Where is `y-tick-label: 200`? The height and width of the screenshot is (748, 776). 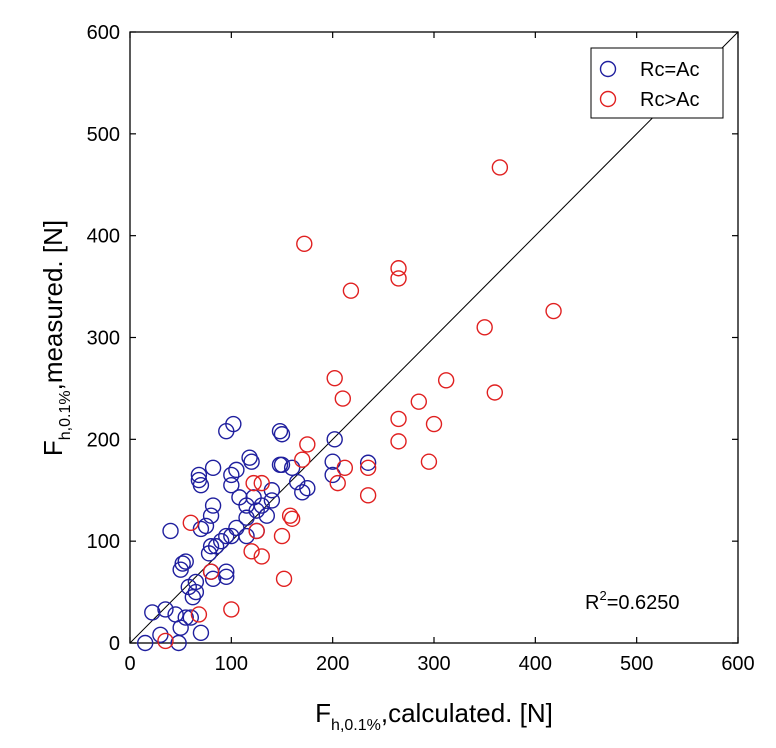
y-tick-label: 200 is located at coordinates (103, 440).